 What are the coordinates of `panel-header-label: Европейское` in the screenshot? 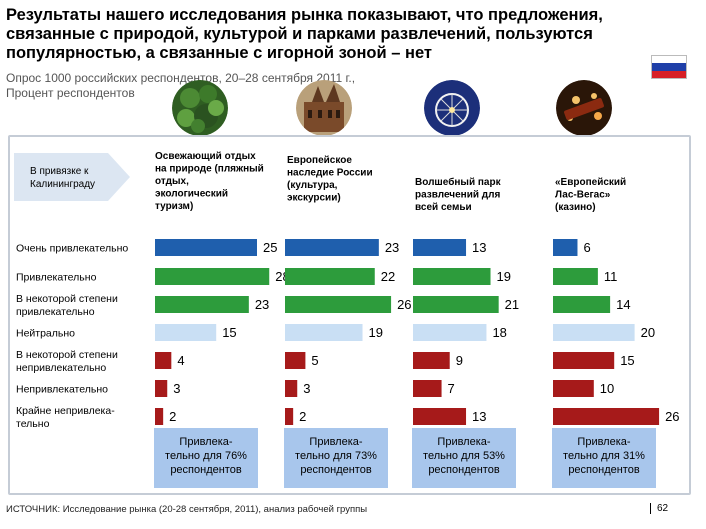 It's located at (319, 160).